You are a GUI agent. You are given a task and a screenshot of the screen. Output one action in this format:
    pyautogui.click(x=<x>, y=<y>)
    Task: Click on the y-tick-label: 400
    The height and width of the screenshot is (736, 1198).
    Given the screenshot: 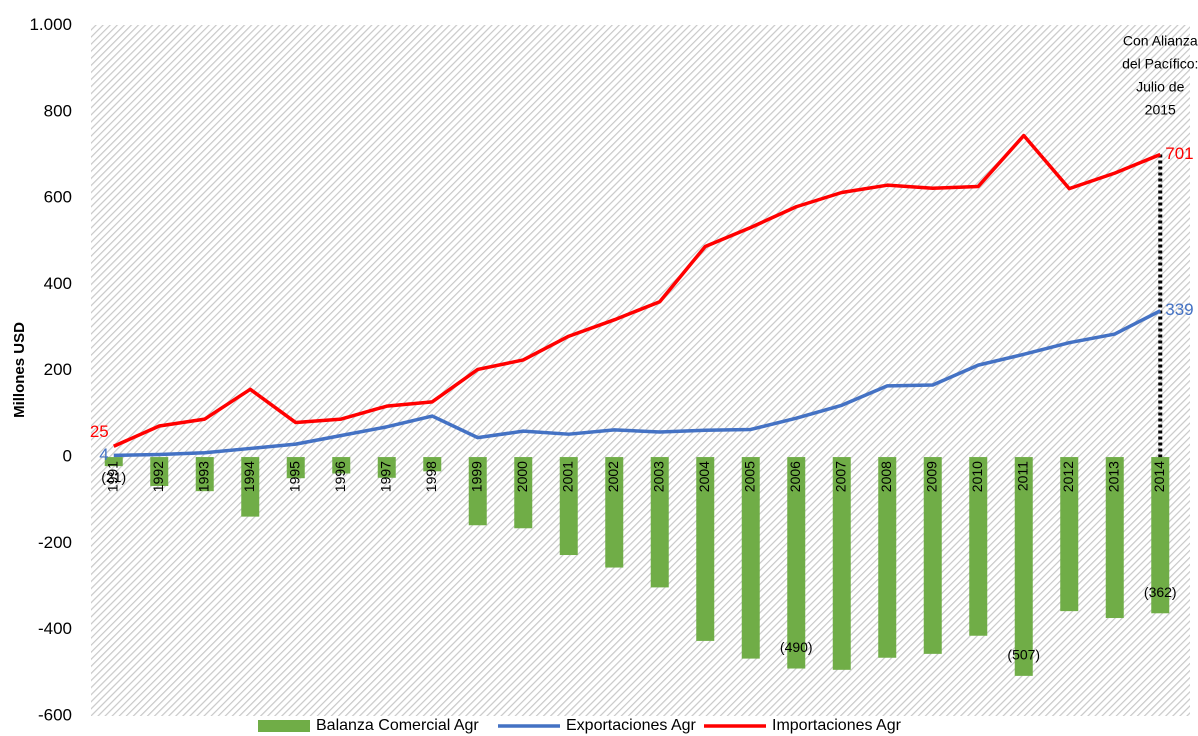 What is the action you would take?
    pyautogui.click(x=58, y=283)
    